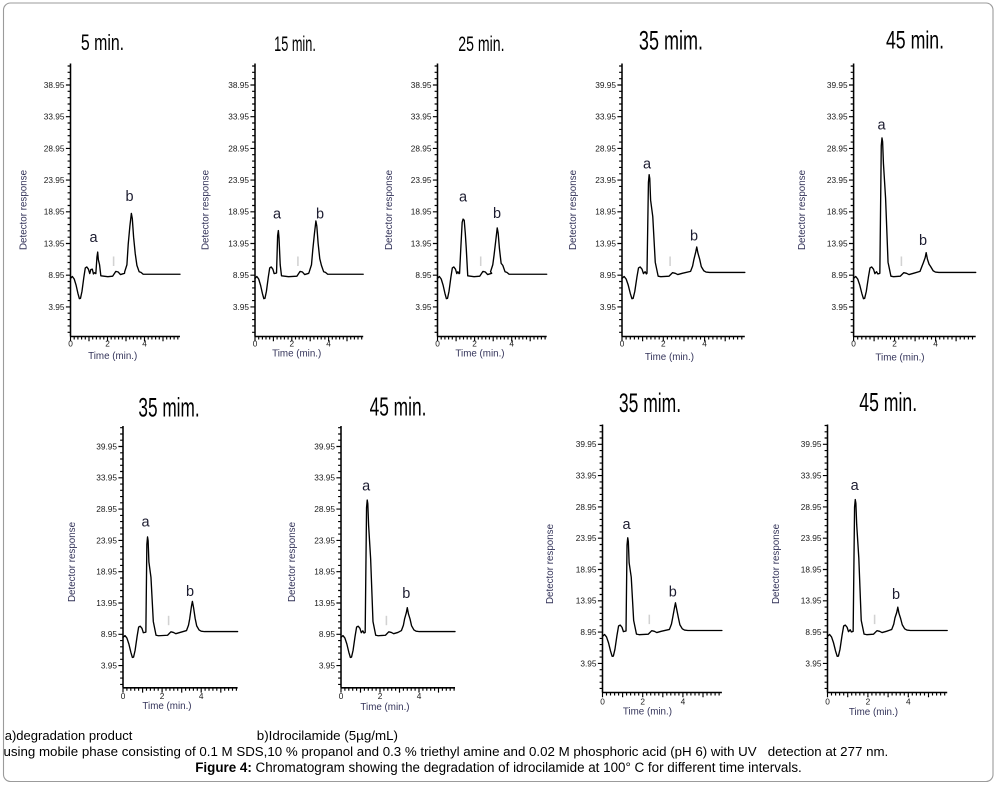 The width and height of the screenshot is (1000, 785). What do you see at coordinates (295, 43) in the screenshot?
I see `svg-text: 15 min.` at bounding box center [295, 43].